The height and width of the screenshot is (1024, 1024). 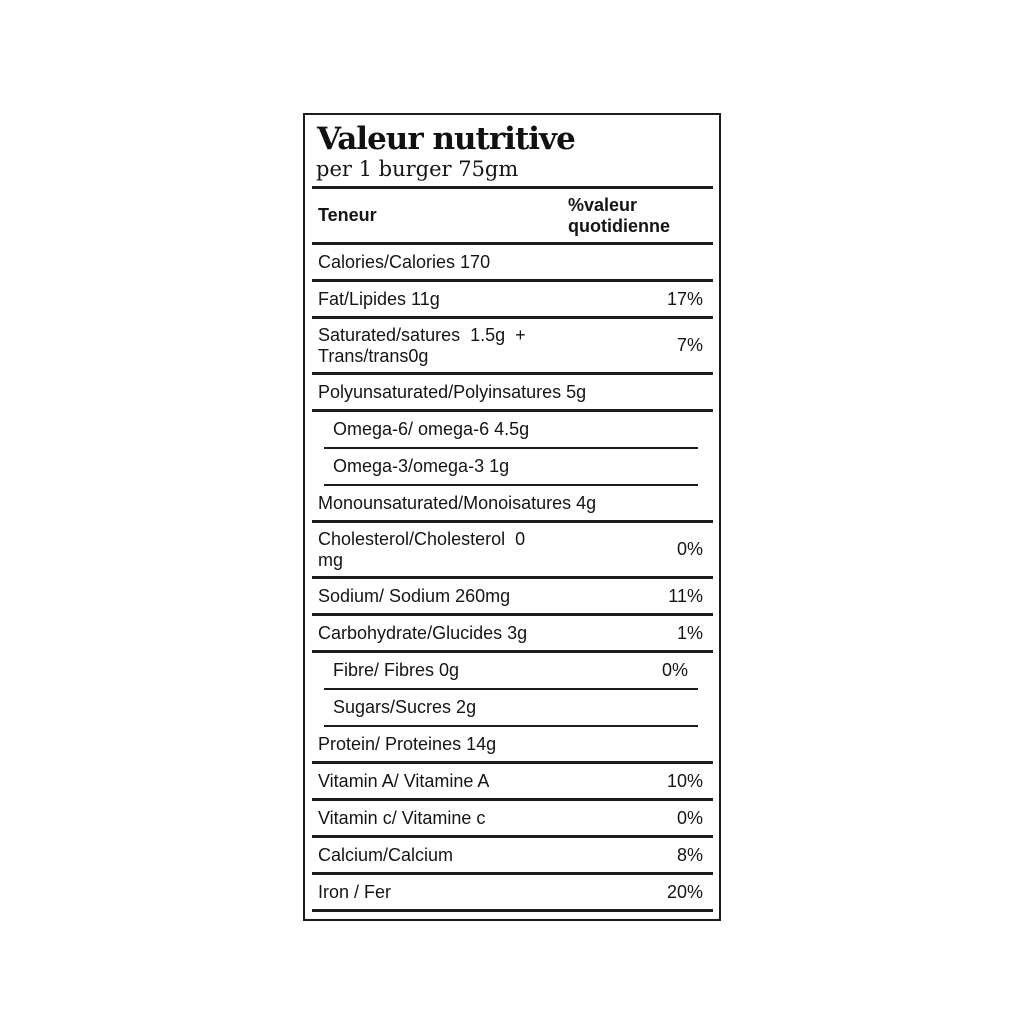 I want to click on nutrient-row: Monounsaturated/Monoisatures 4g, so click(x=512, y=504).